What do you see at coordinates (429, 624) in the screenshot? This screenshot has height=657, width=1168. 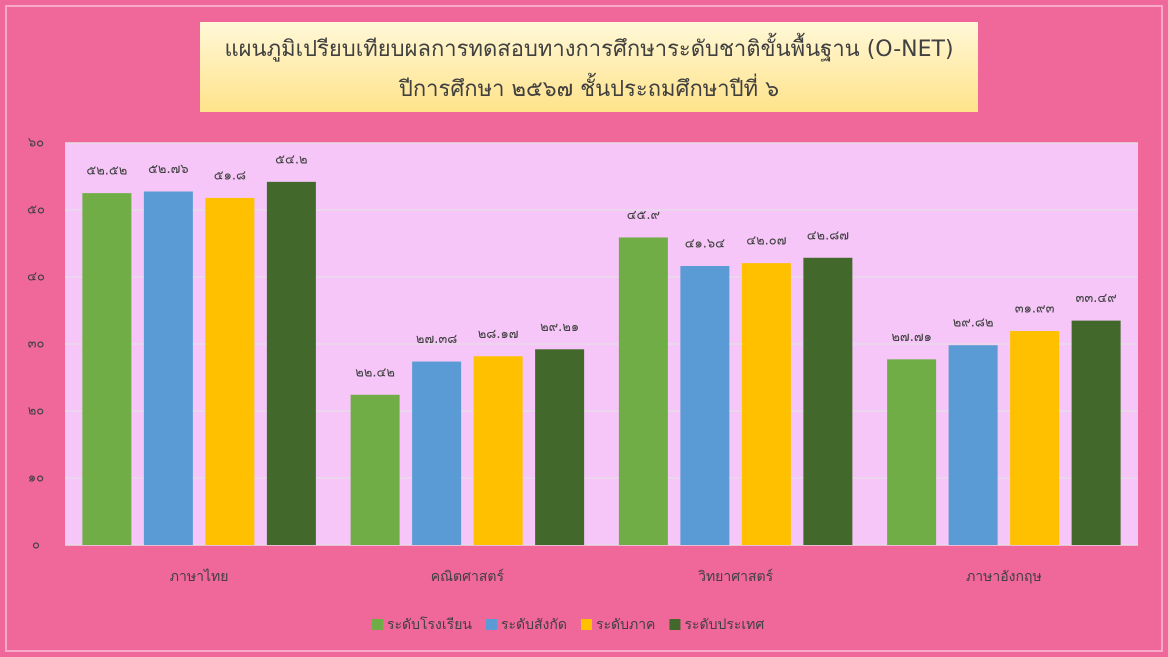 I see `legend-label: ระดับโรงเรียน` at bounding box center [429, 624].